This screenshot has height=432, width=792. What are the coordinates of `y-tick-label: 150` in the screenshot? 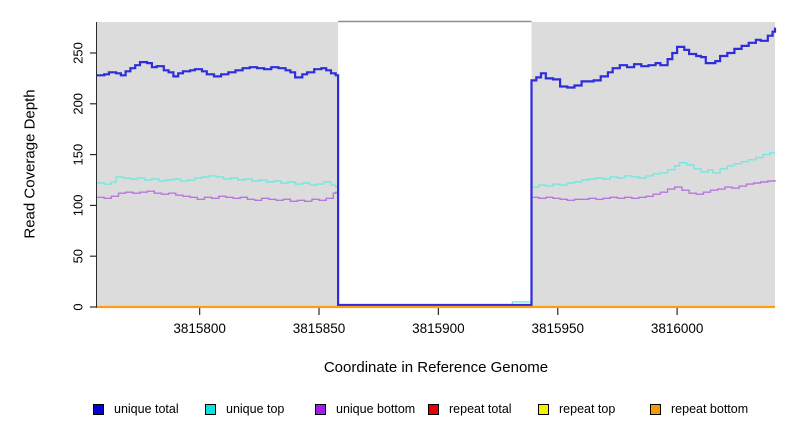 It's located at (77, 155).